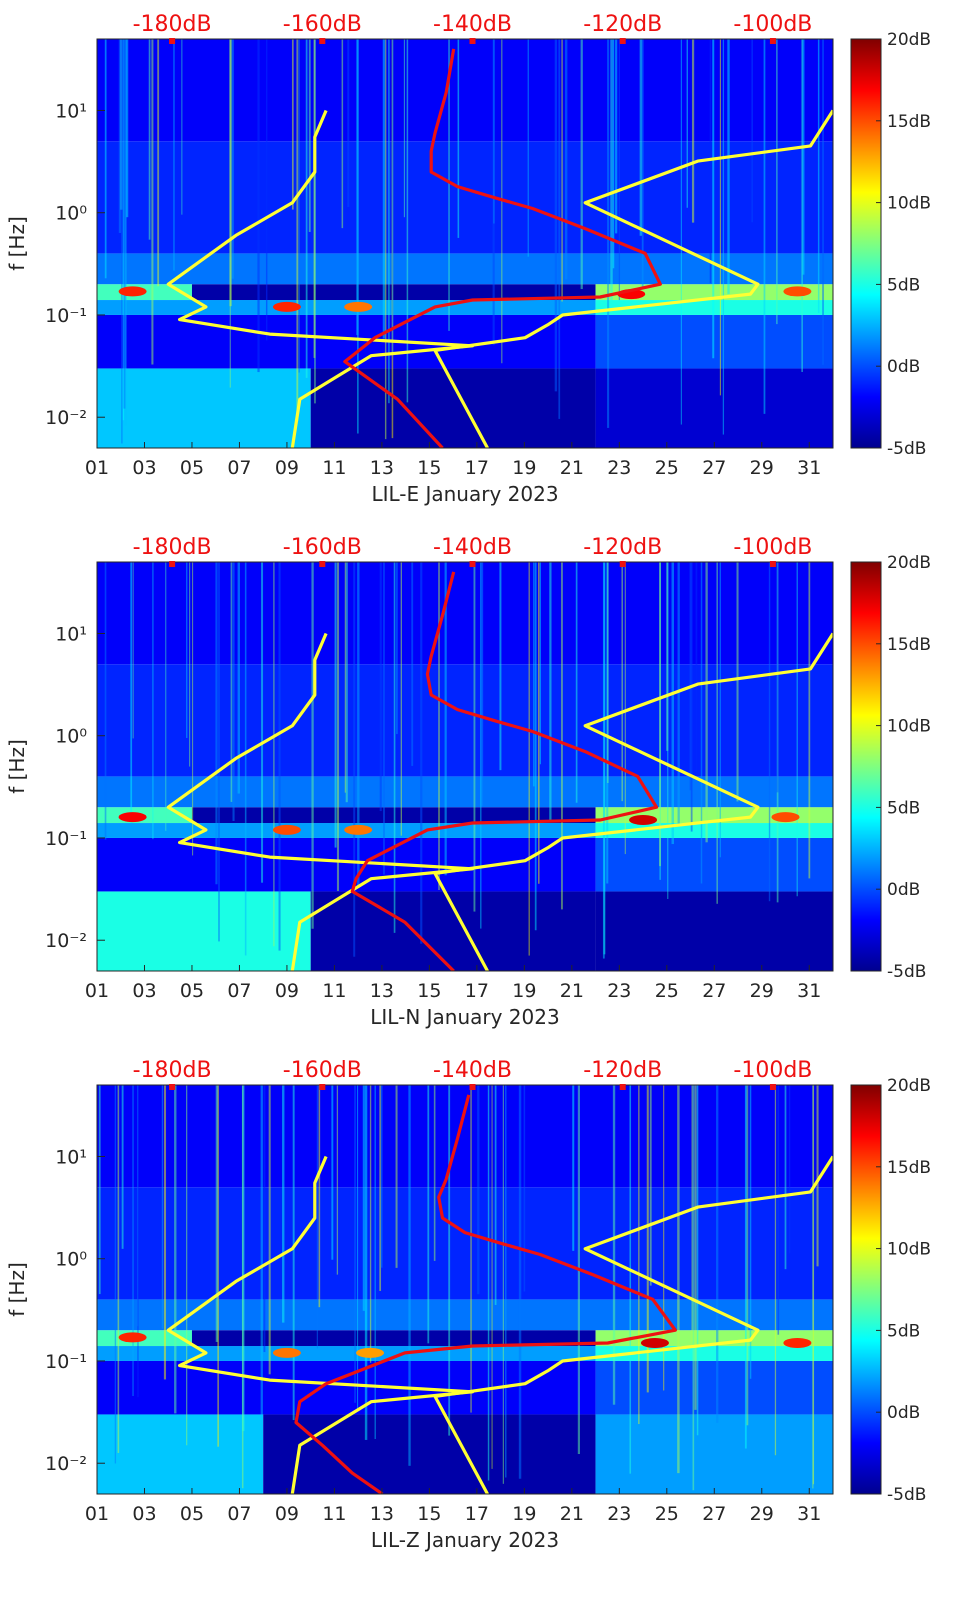 This screenshot has height=1599, width=962. I want to click on x-tick-label: 25, so click(667, 991).